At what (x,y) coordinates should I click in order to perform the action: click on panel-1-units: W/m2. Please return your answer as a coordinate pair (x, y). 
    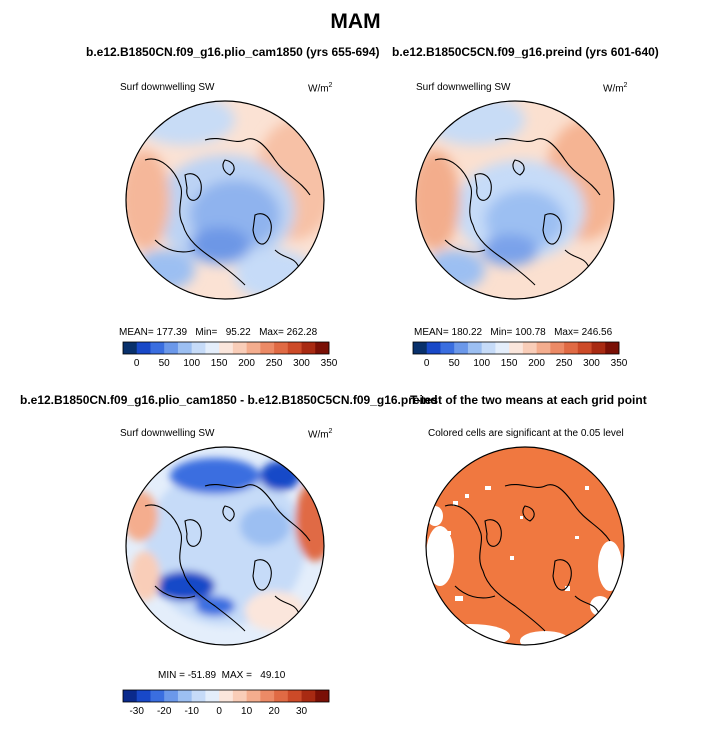
    Looking at the image, I should click on (320, 88).